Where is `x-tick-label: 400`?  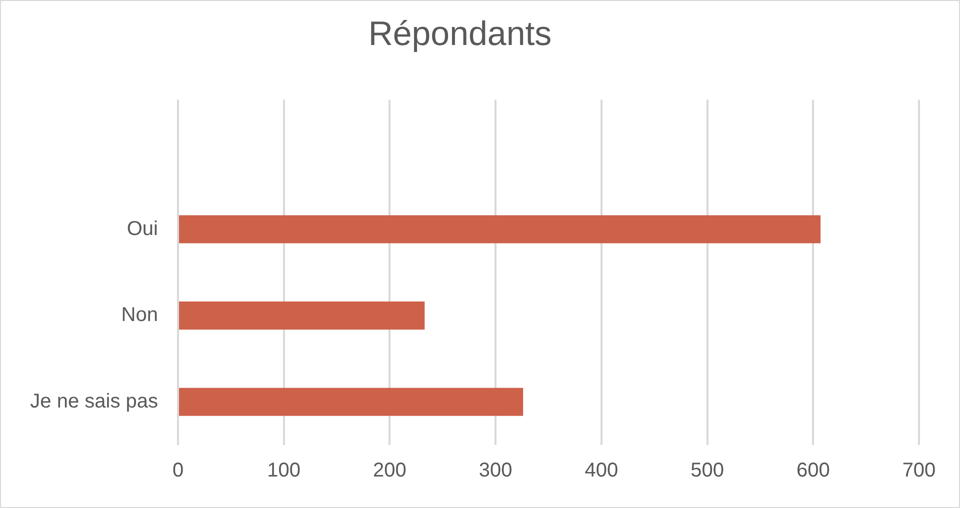
x-tick-label: 400 is located at coordinates (601, 471).